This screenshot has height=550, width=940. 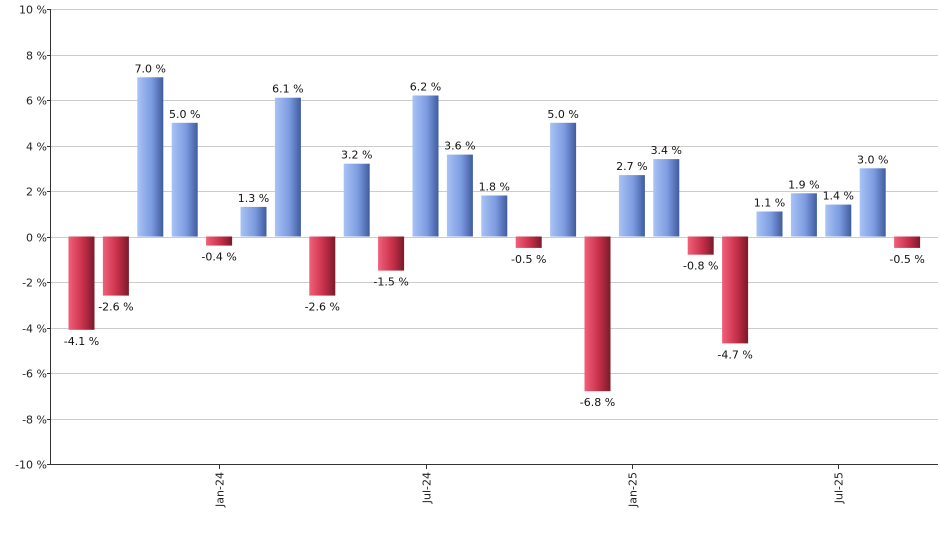 I want to click on data-label: 1.4 %, so click(x=838, y=196).